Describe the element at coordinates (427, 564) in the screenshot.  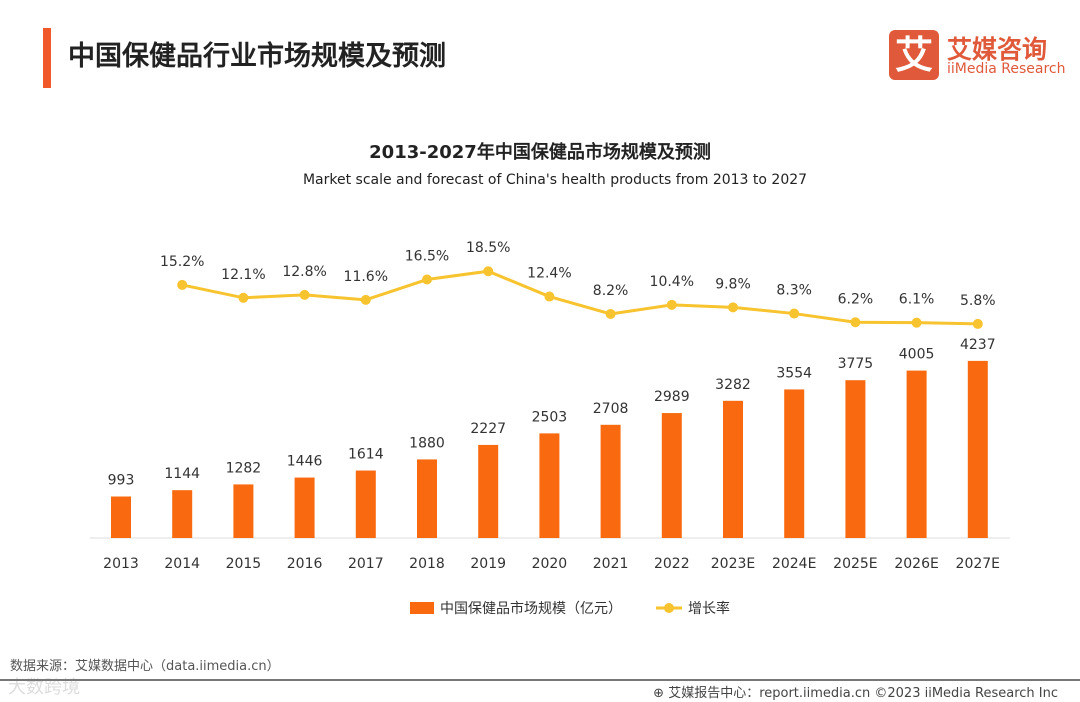
I see `x-tick-label: 2018` at that location.